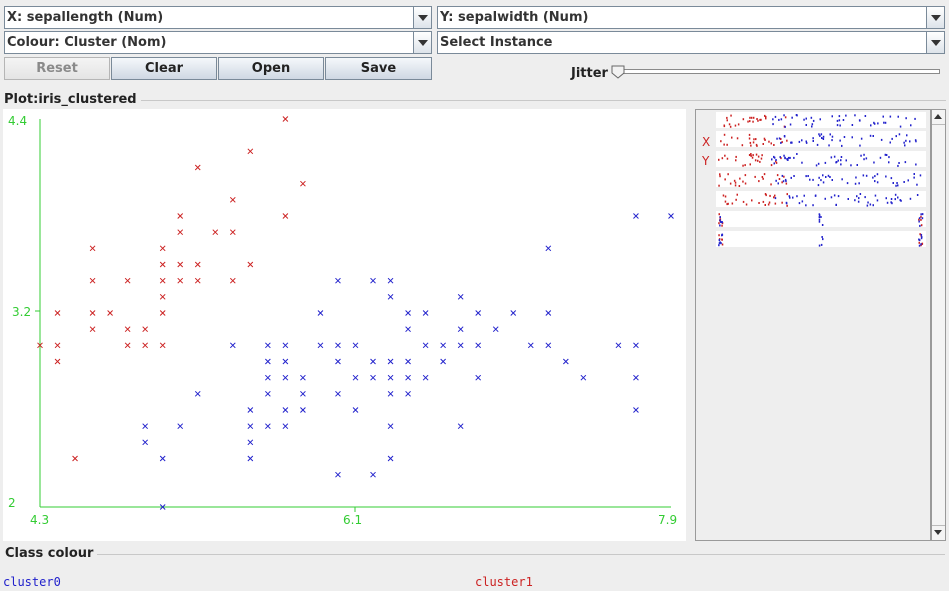 The width and height of the screenshot is (949, 591). Describe the element at coordinates (691, 42) in the screenshot. I see `instance-select: Select Instance` at that location.